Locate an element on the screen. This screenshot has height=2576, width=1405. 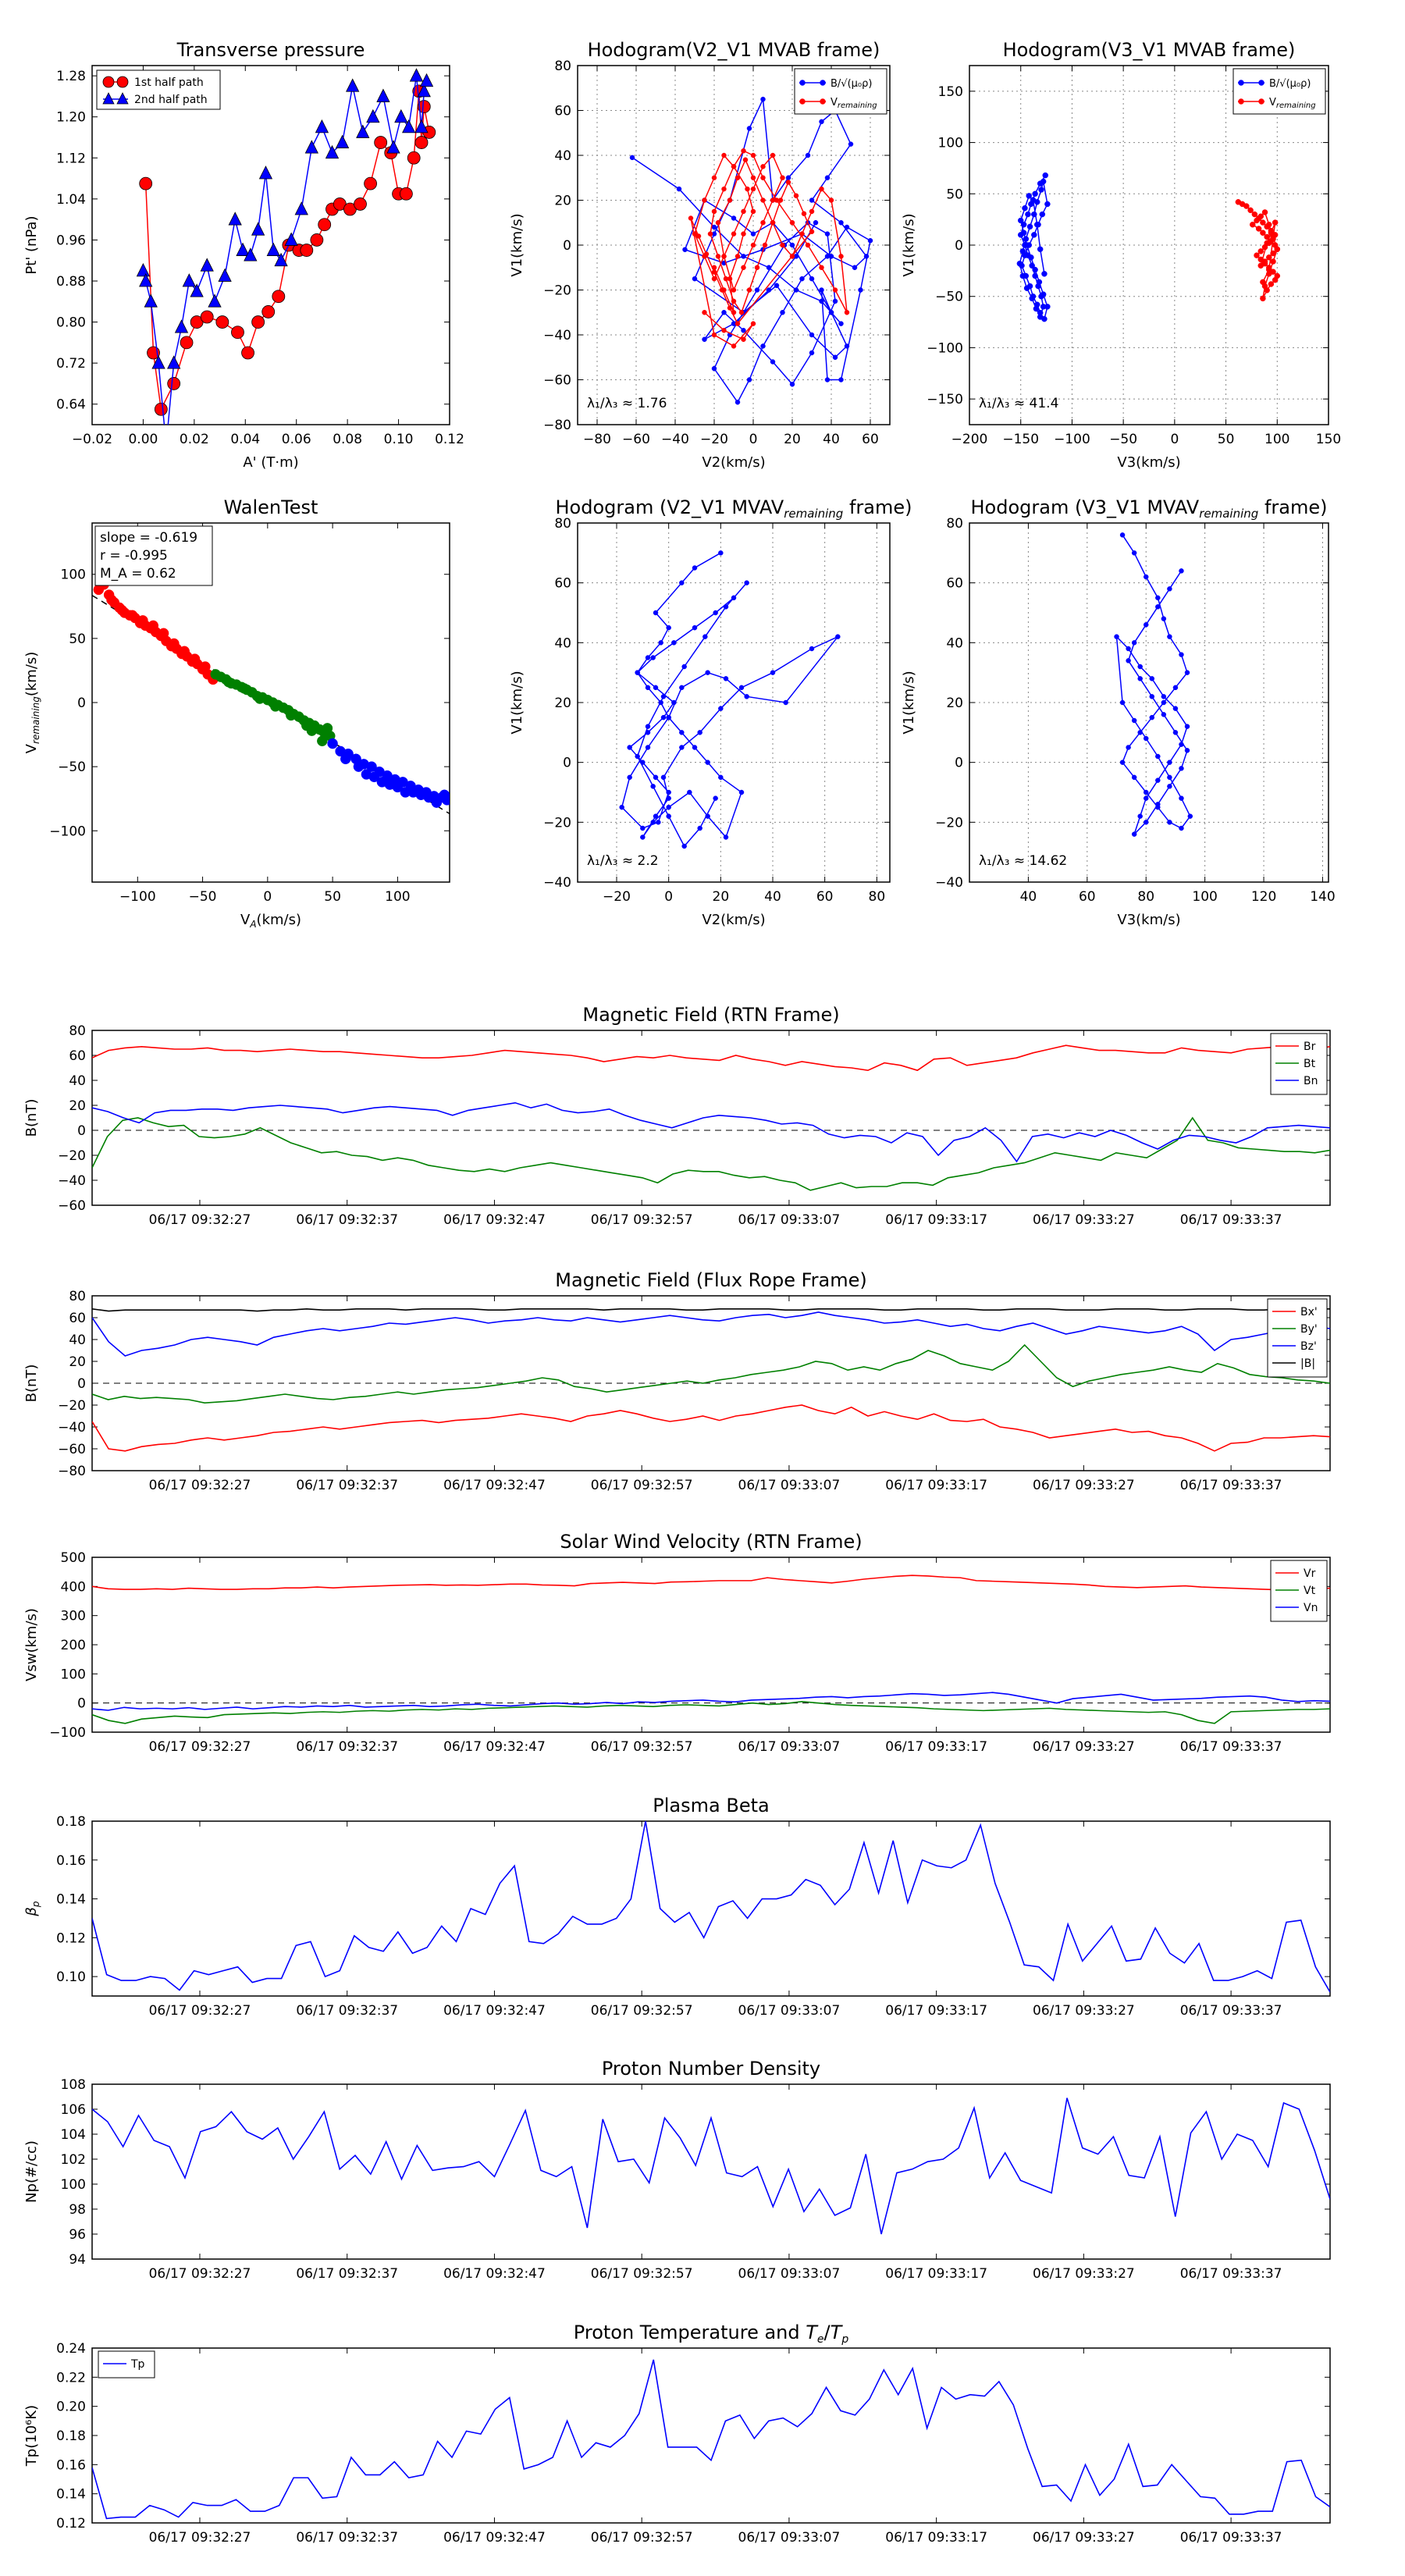
legend-label: Vt is located at coordinates (1310, 1591).